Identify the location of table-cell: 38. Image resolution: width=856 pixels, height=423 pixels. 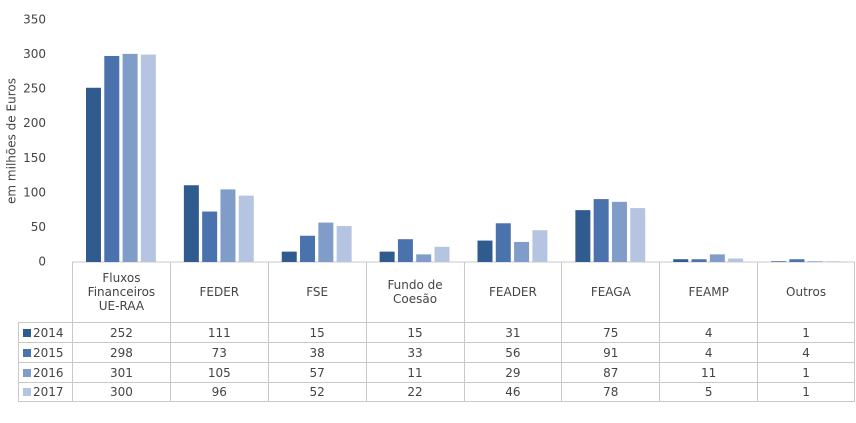
(316, 352).